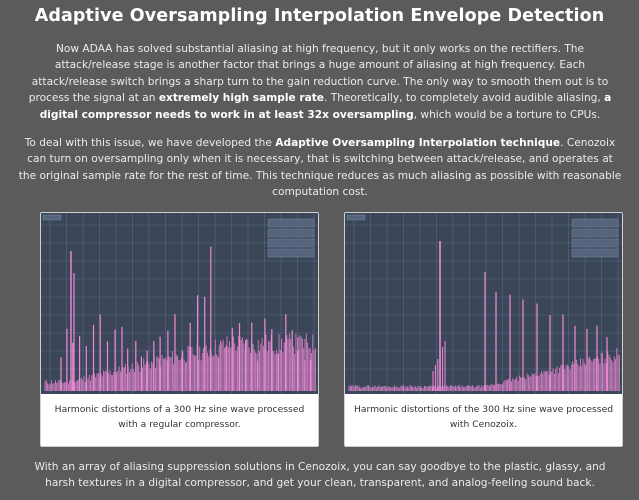  What do you see at coordinates (507, 114) in the screenshot?
I see `text-segment: , which would be a torture to CPUs.` at bounding box center [507, 114].